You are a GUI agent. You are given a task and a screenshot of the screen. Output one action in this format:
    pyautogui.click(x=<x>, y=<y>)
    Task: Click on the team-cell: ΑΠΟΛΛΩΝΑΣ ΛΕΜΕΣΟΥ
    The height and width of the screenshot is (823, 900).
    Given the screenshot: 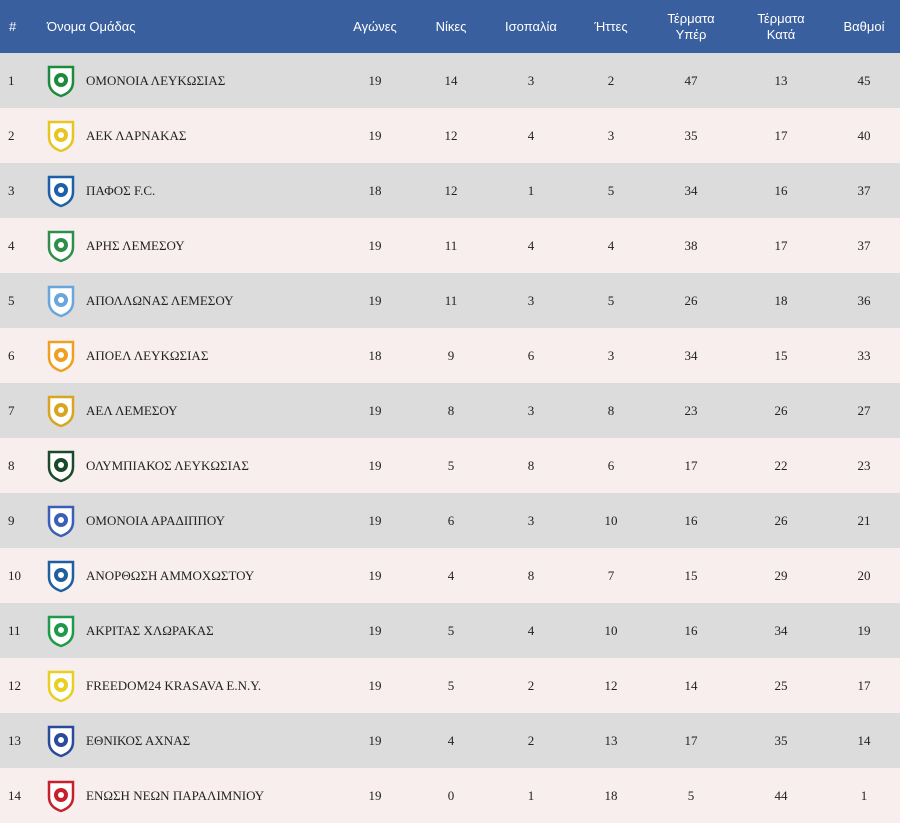 What is the action you would take?
    pyautogui.click(x=191, y=300)
    